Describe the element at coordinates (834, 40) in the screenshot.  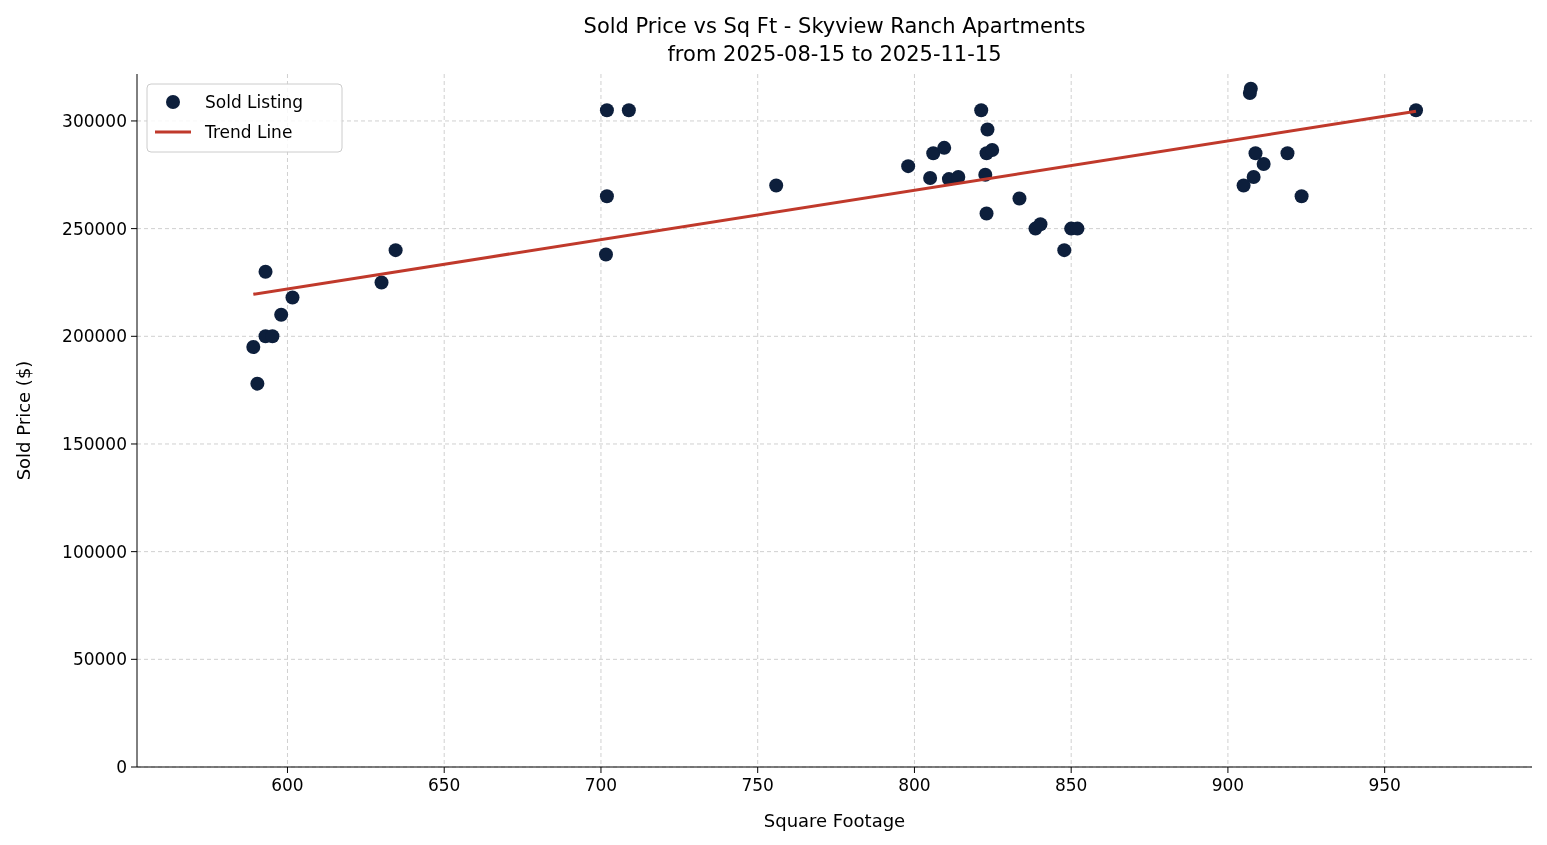
I see `chart-title: Sold Price vs Sq Ft - Skyview Ranch Apartments from 2025-08-15 to 2025-11-15` at that location.